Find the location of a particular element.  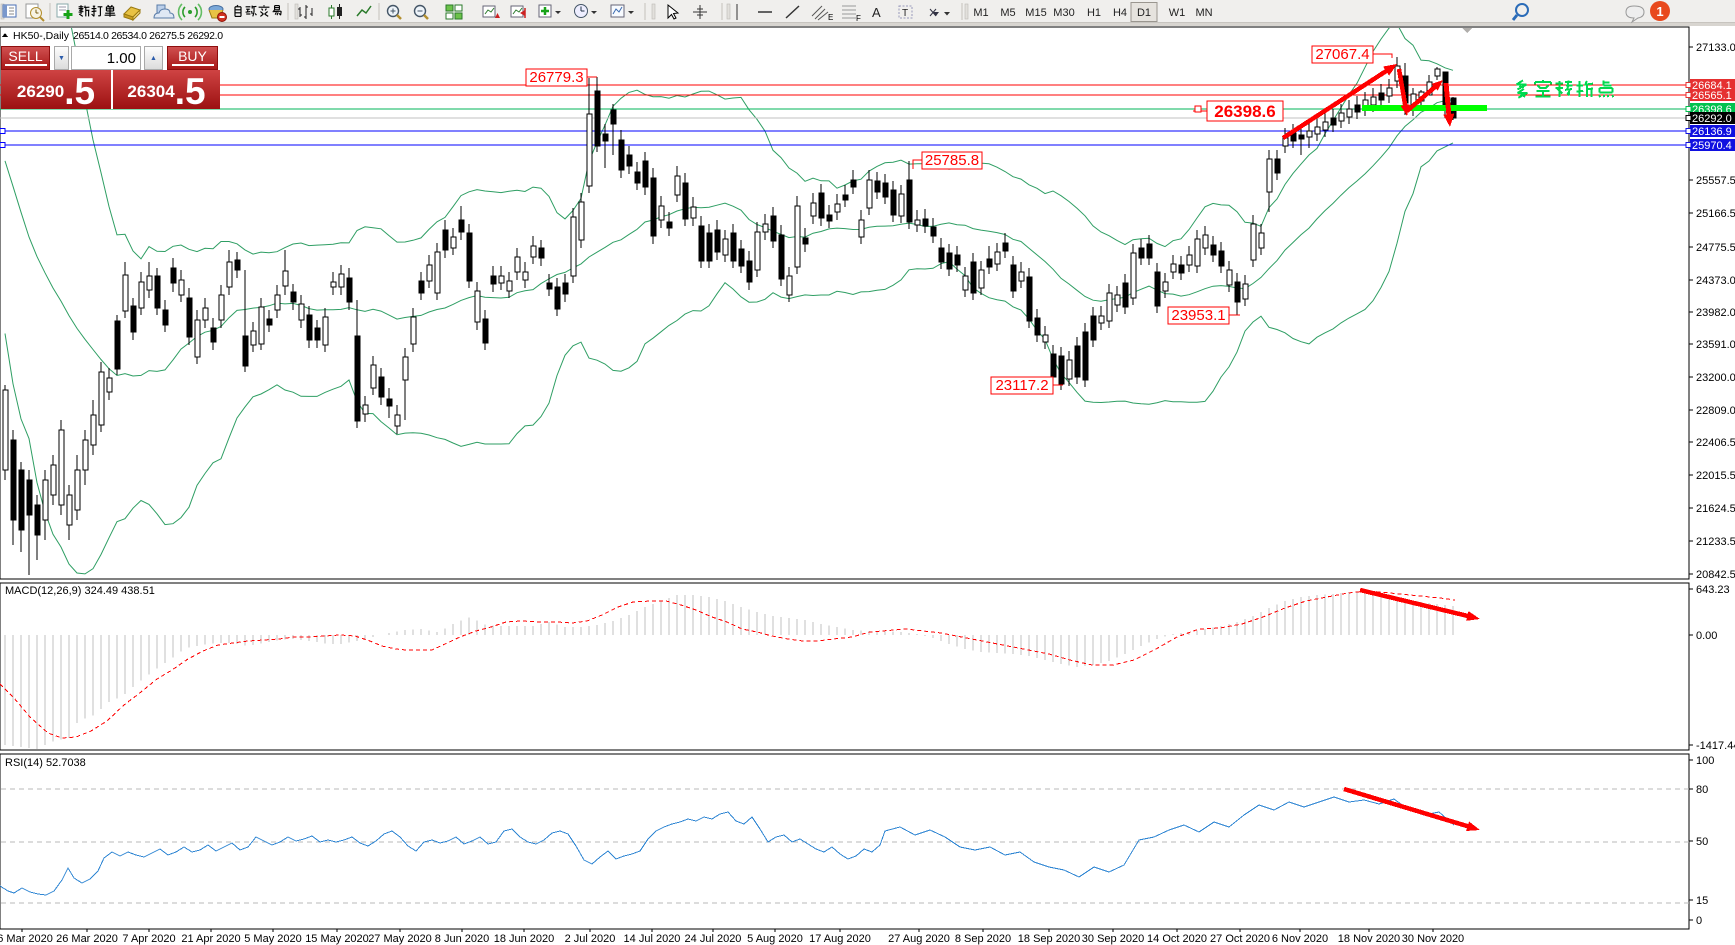

svg-text: 26398.6 is located at coordinates (1244, 111).